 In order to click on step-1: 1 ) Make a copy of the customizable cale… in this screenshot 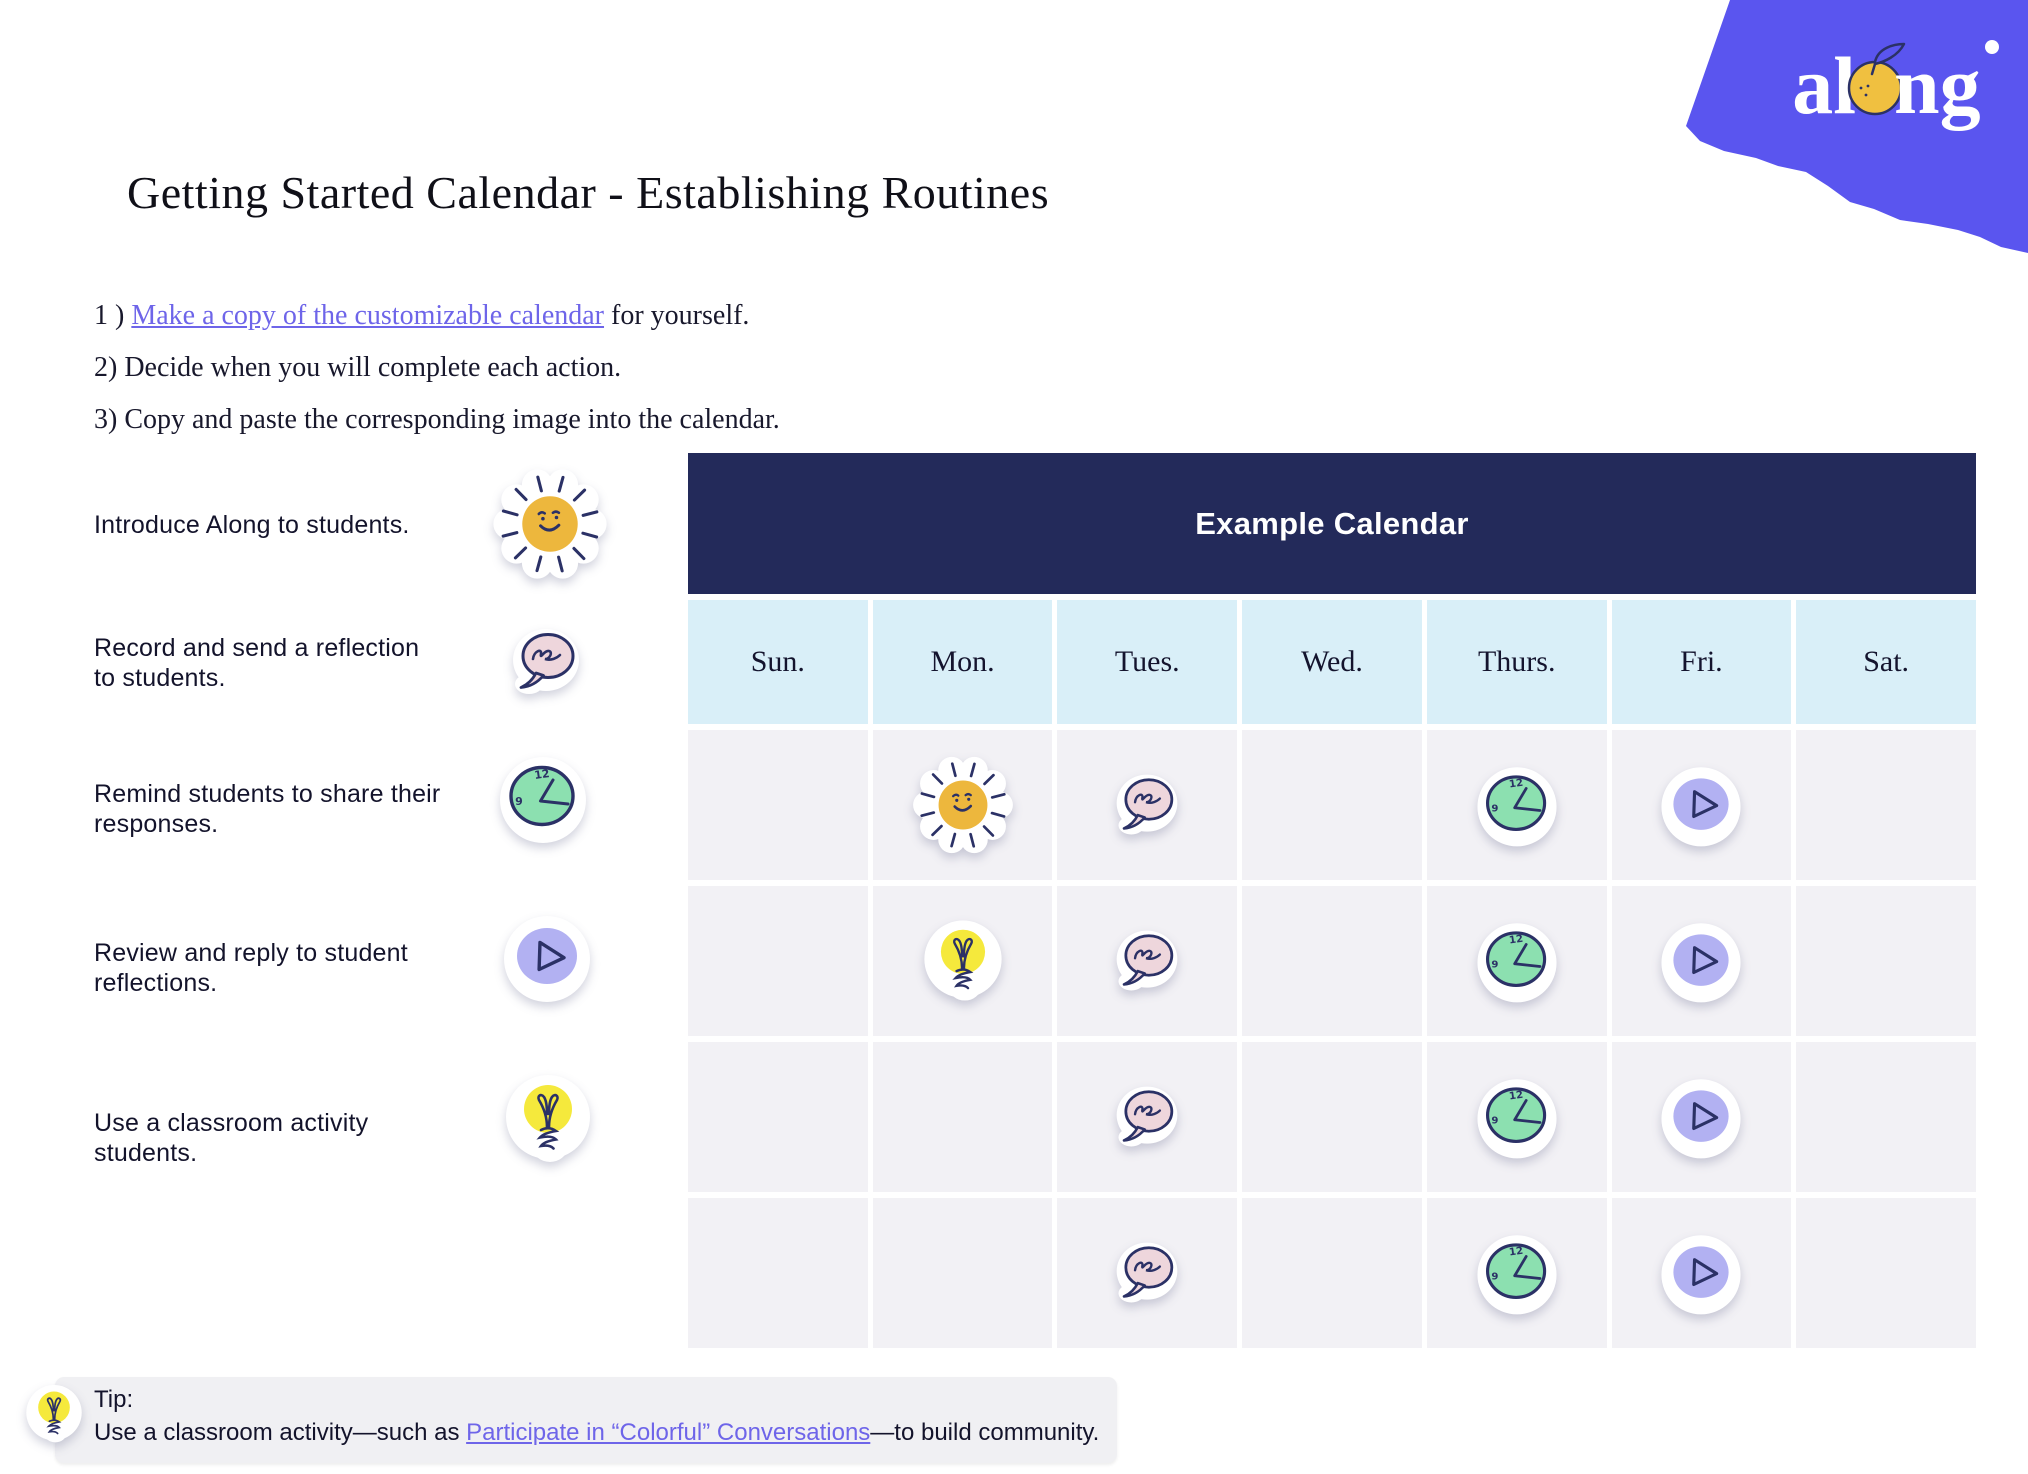, I will do `click(437, 316)`.